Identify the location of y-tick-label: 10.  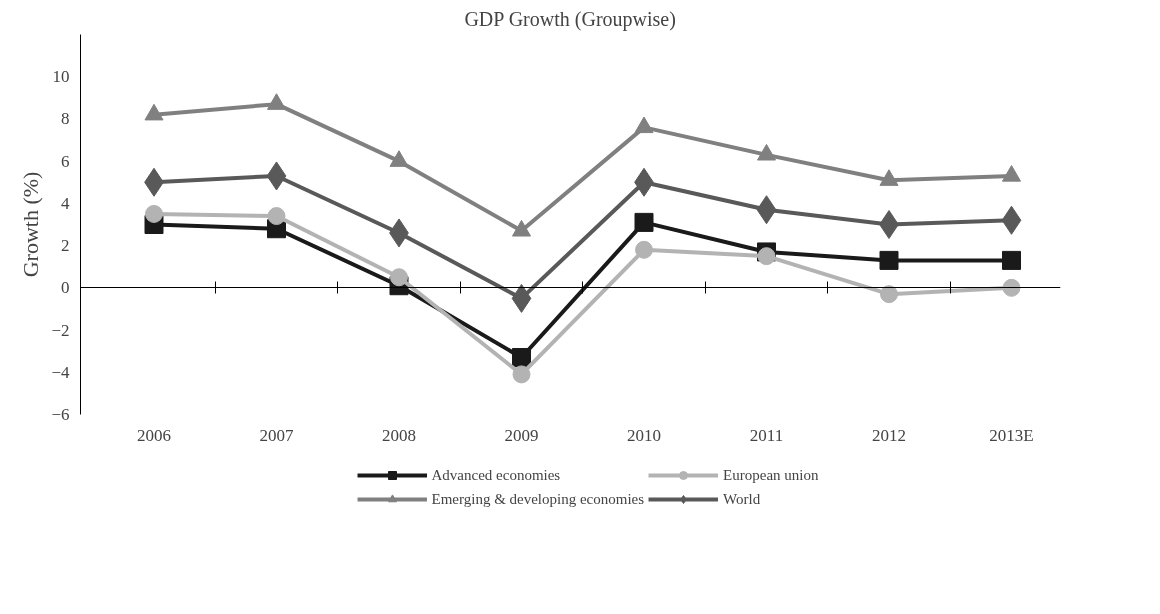
(61, 77).